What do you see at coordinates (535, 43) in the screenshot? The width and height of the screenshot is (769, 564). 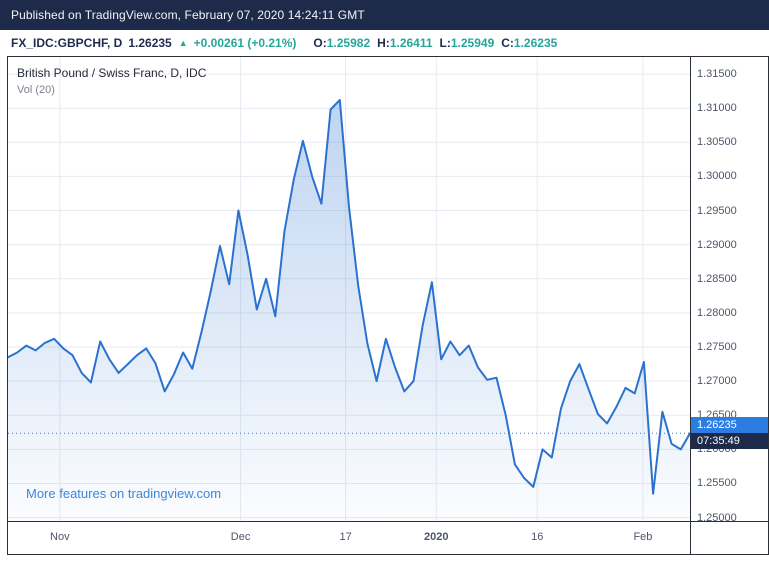 I see `ohlc-close-value: 1.26235` at bounding box center [535, 43].